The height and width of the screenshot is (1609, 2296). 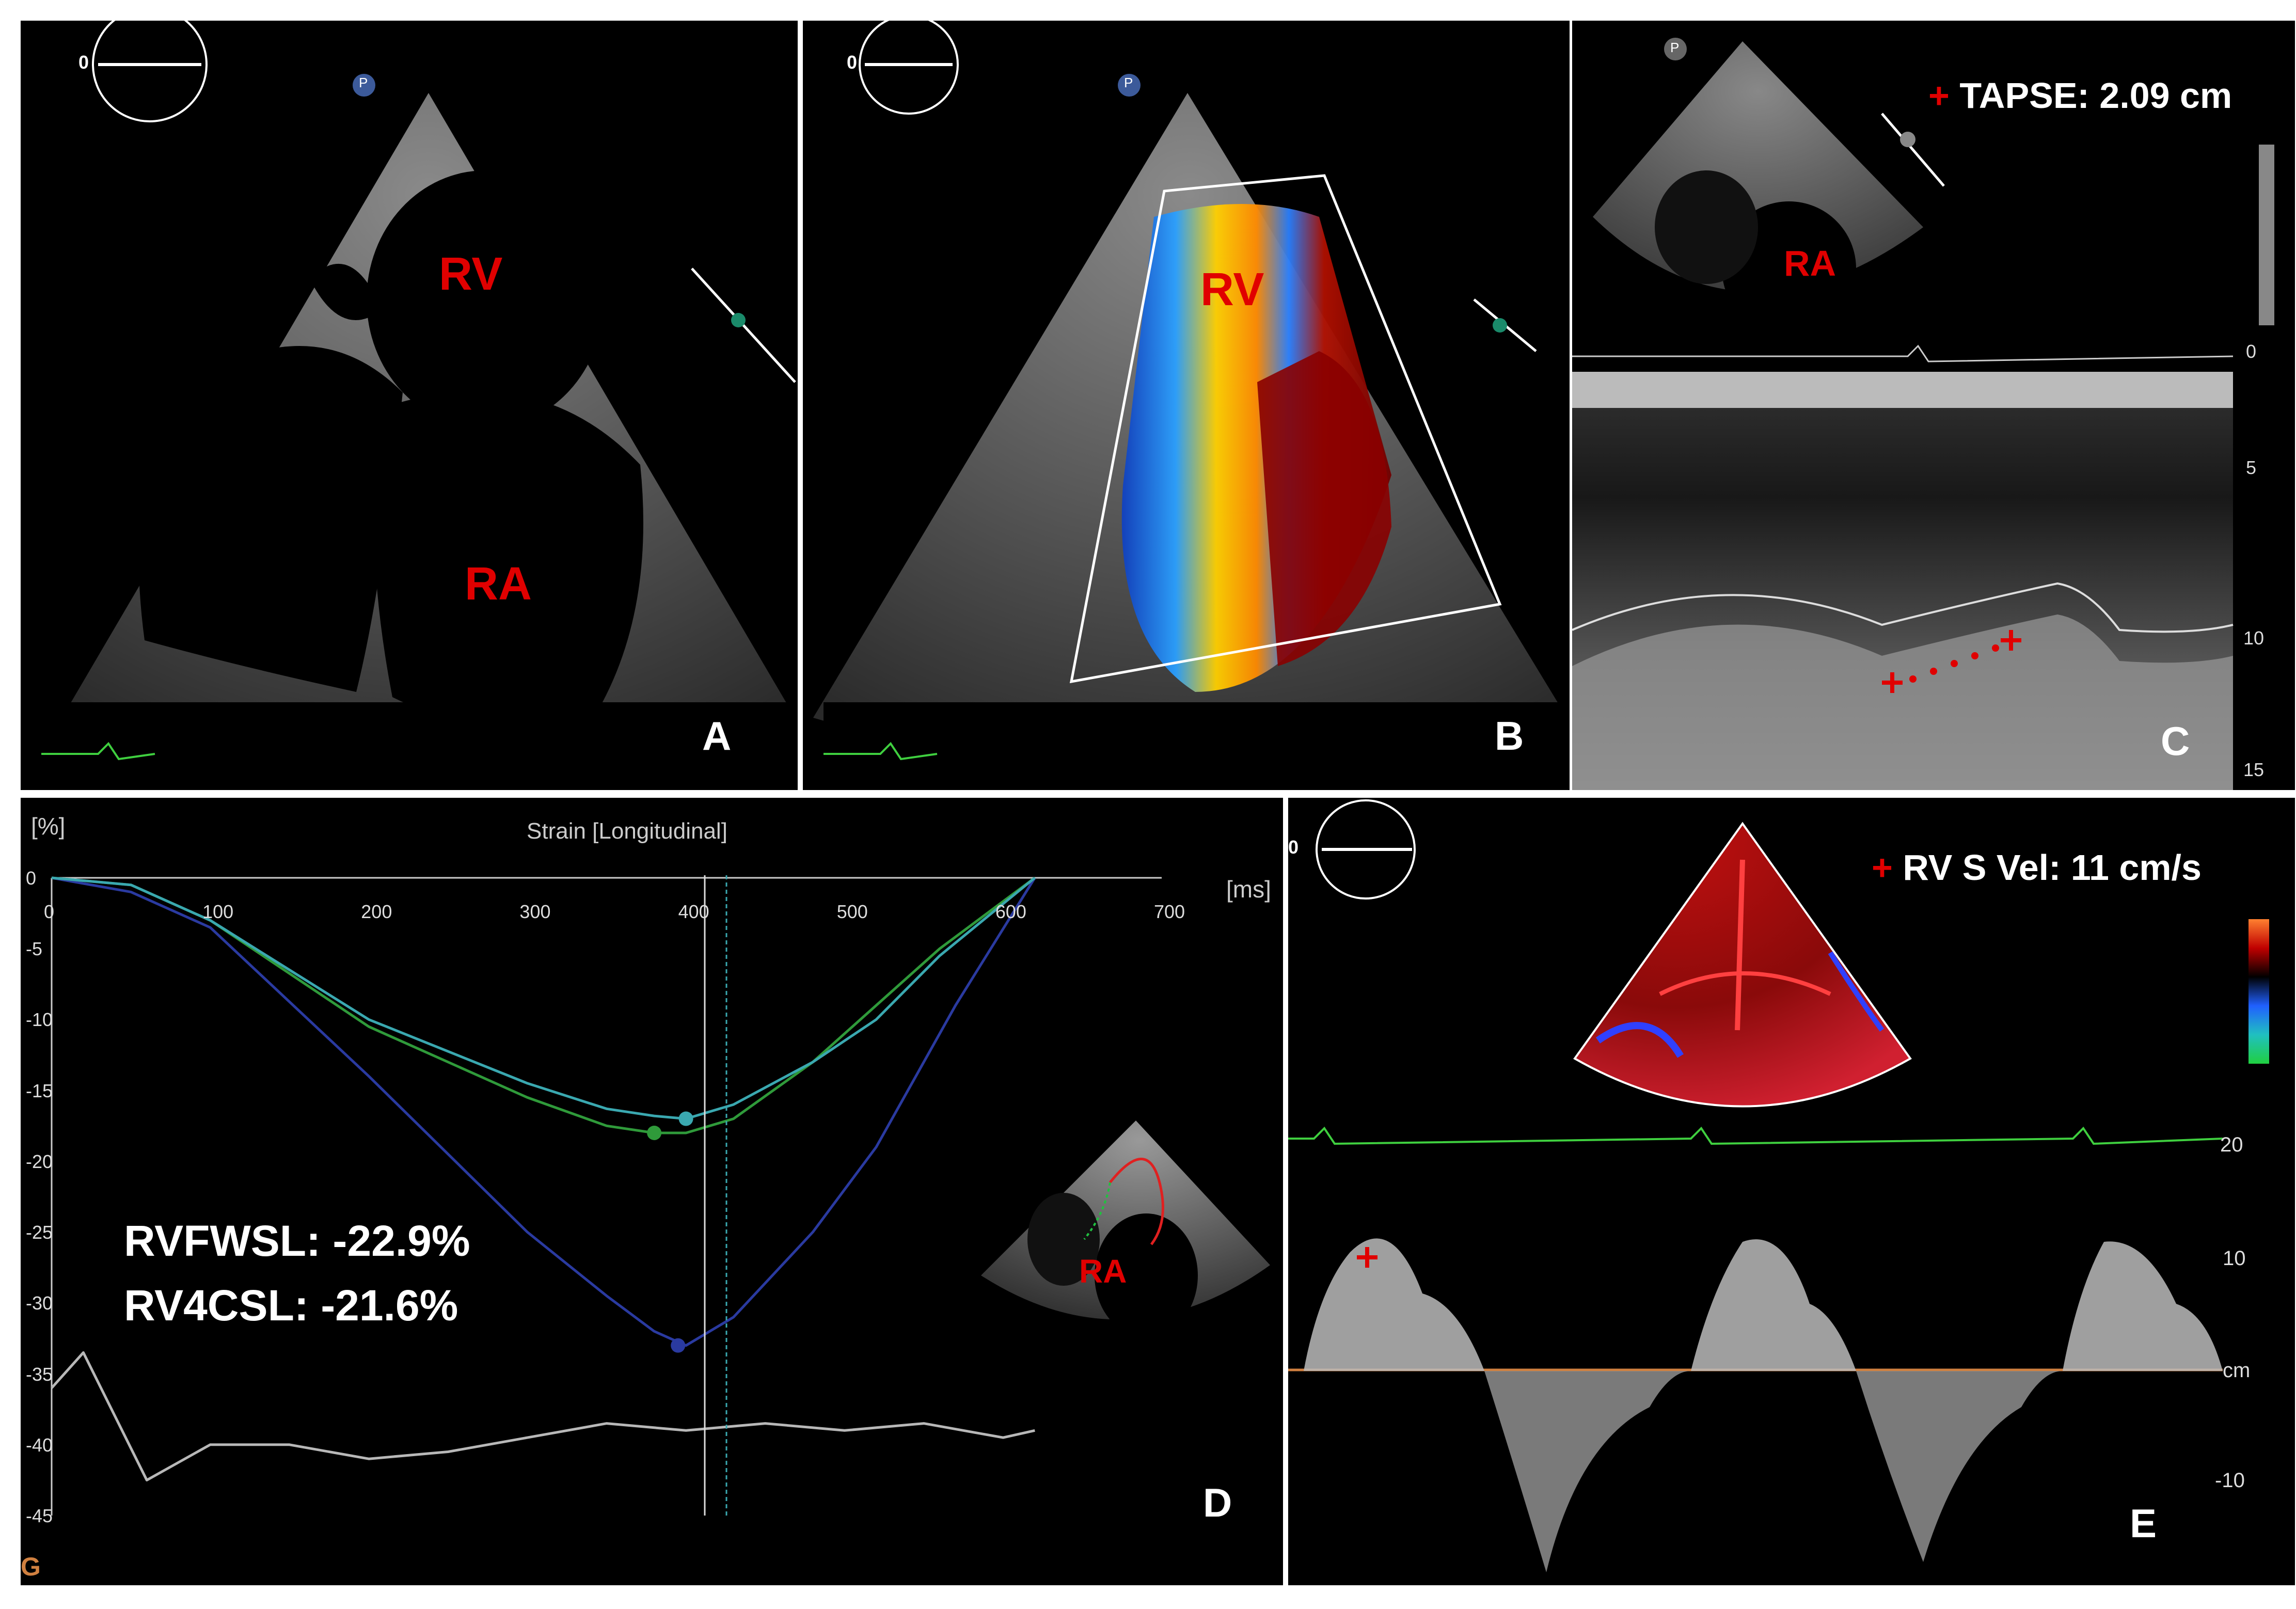 What do you see at coordinates (39, 1090) in the screenshot?
I see `y-tick-label: -15` at bounding box center [39, 1090].